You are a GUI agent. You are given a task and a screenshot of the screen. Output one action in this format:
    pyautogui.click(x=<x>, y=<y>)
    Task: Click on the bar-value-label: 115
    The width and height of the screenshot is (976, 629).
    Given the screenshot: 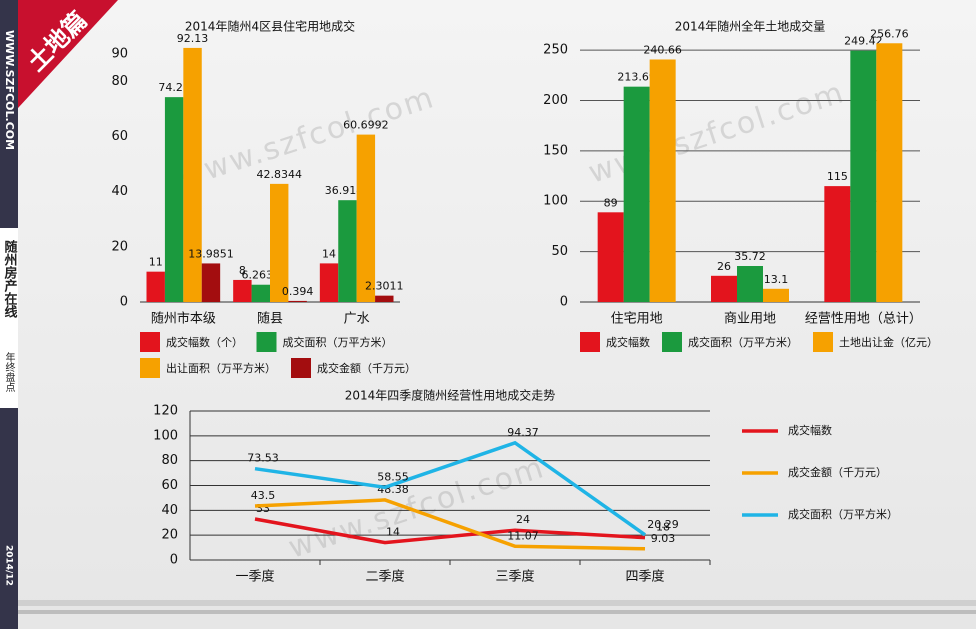 What is the action you would take?
    pyautogui.click(x=837, y=176)
    